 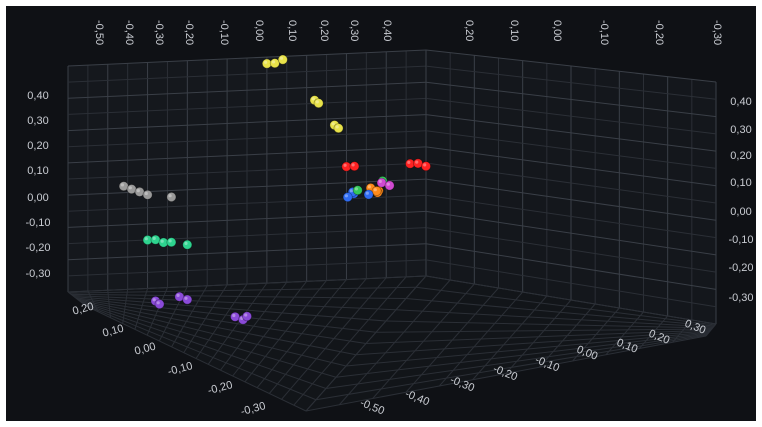 What do you see at coordinates (37, 274) in the screenshot?
I see `y-tick-left-label: -0,30` at bounding box center [37, 274].